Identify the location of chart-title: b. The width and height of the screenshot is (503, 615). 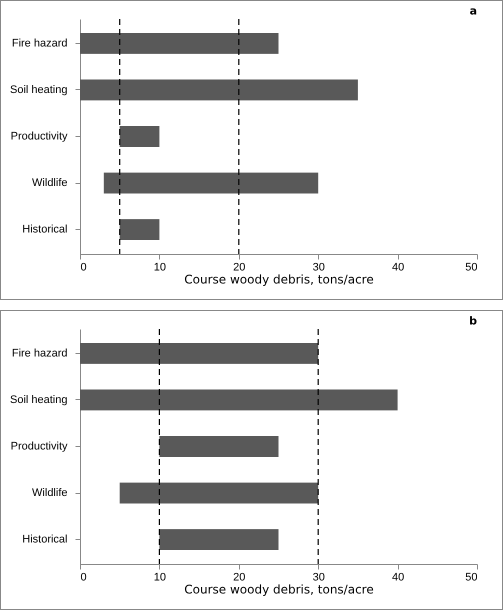
(473, 321).